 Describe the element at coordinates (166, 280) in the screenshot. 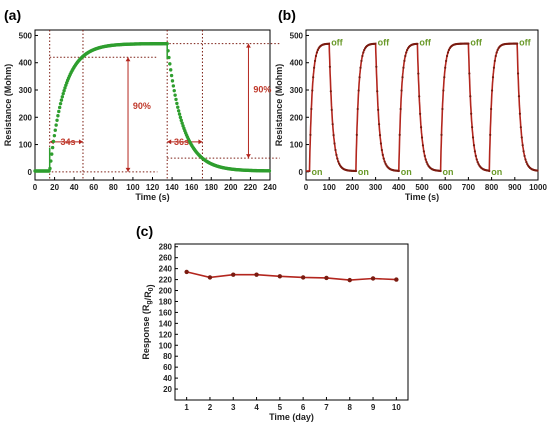

I see `chart-c-ytick-label: 220` at that location.